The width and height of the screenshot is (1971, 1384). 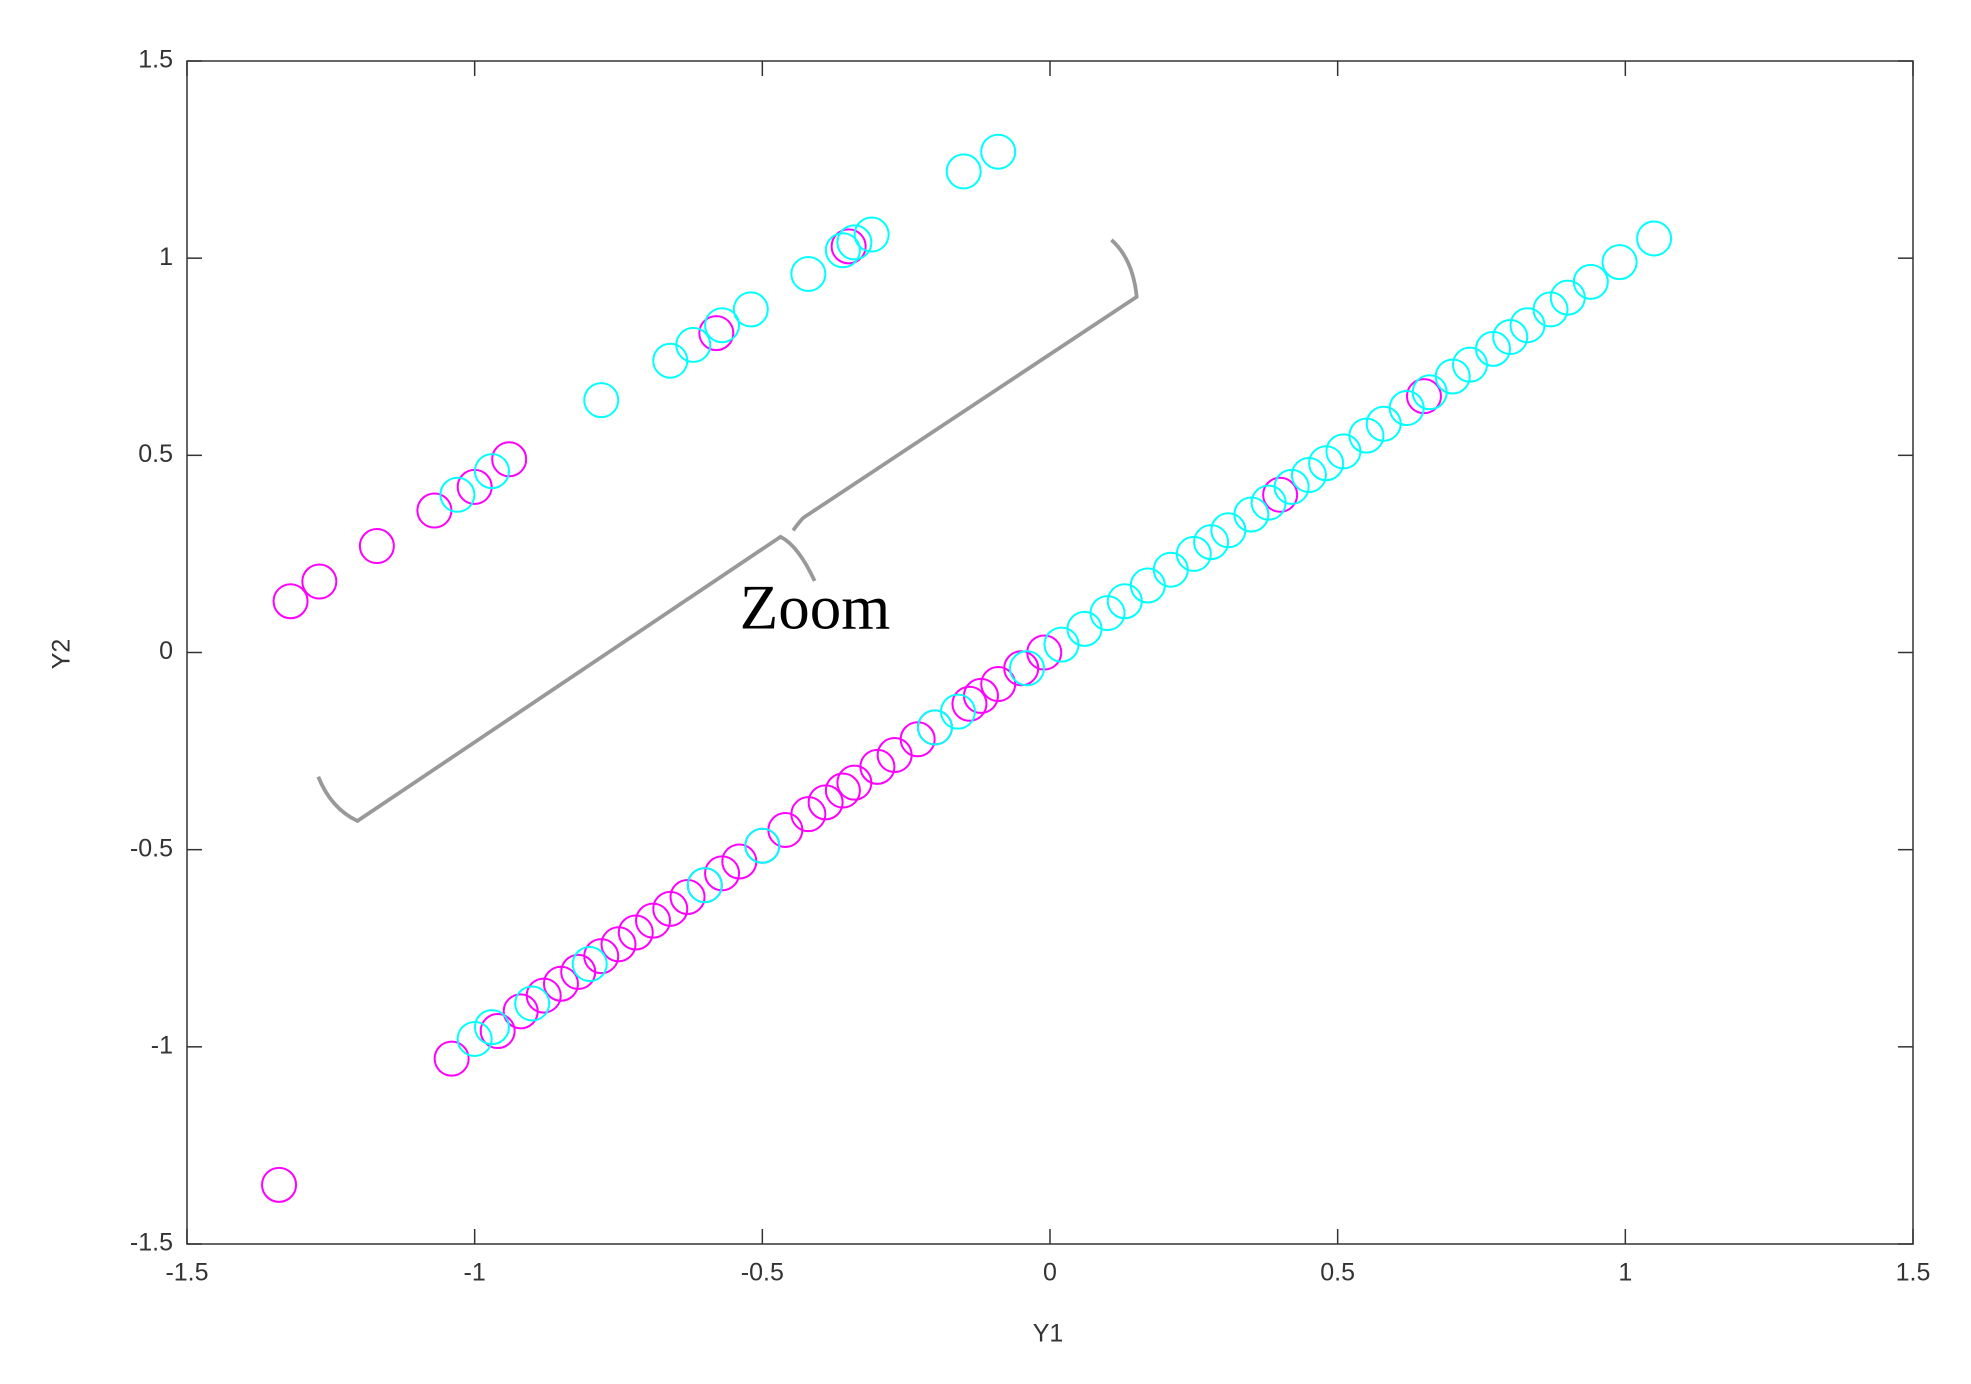 What do you see at coordinates (1913, 1273) in the screenshot?
I see `x-tick-label: 1.5` at bounding box center [1913, 1273].